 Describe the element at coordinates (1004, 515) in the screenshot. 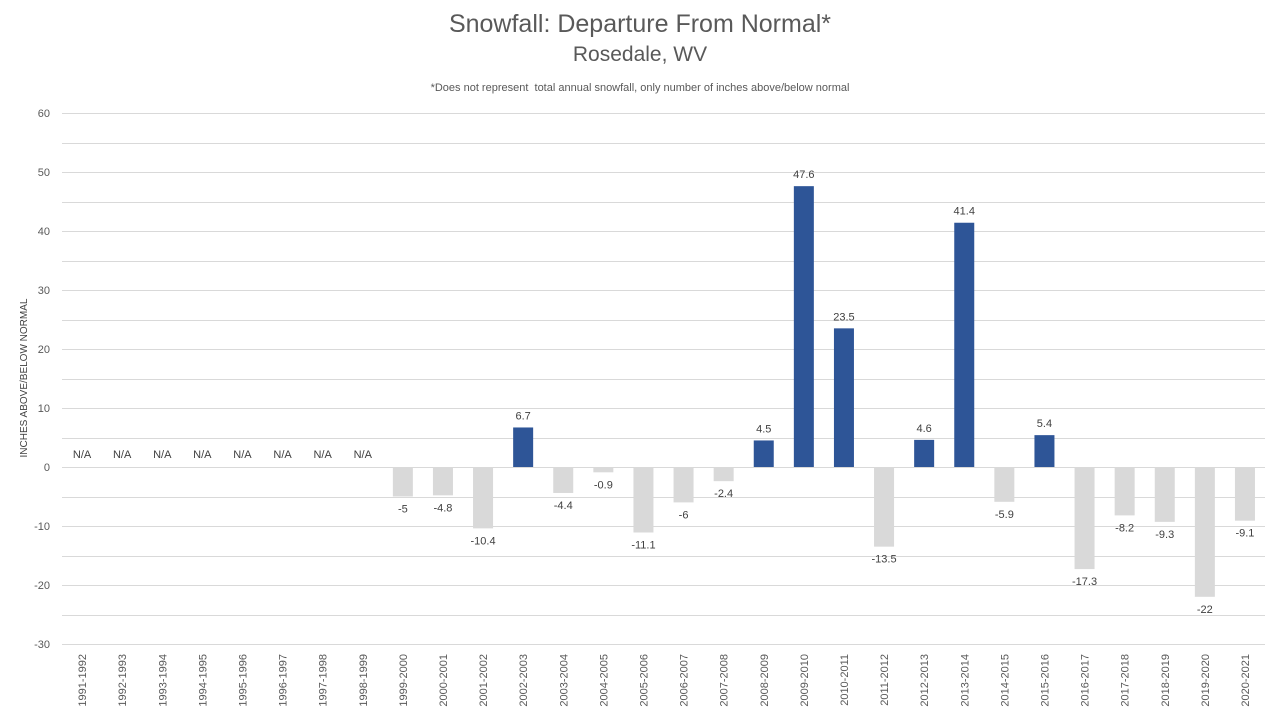

I see `data-label: -5.9` at that location.